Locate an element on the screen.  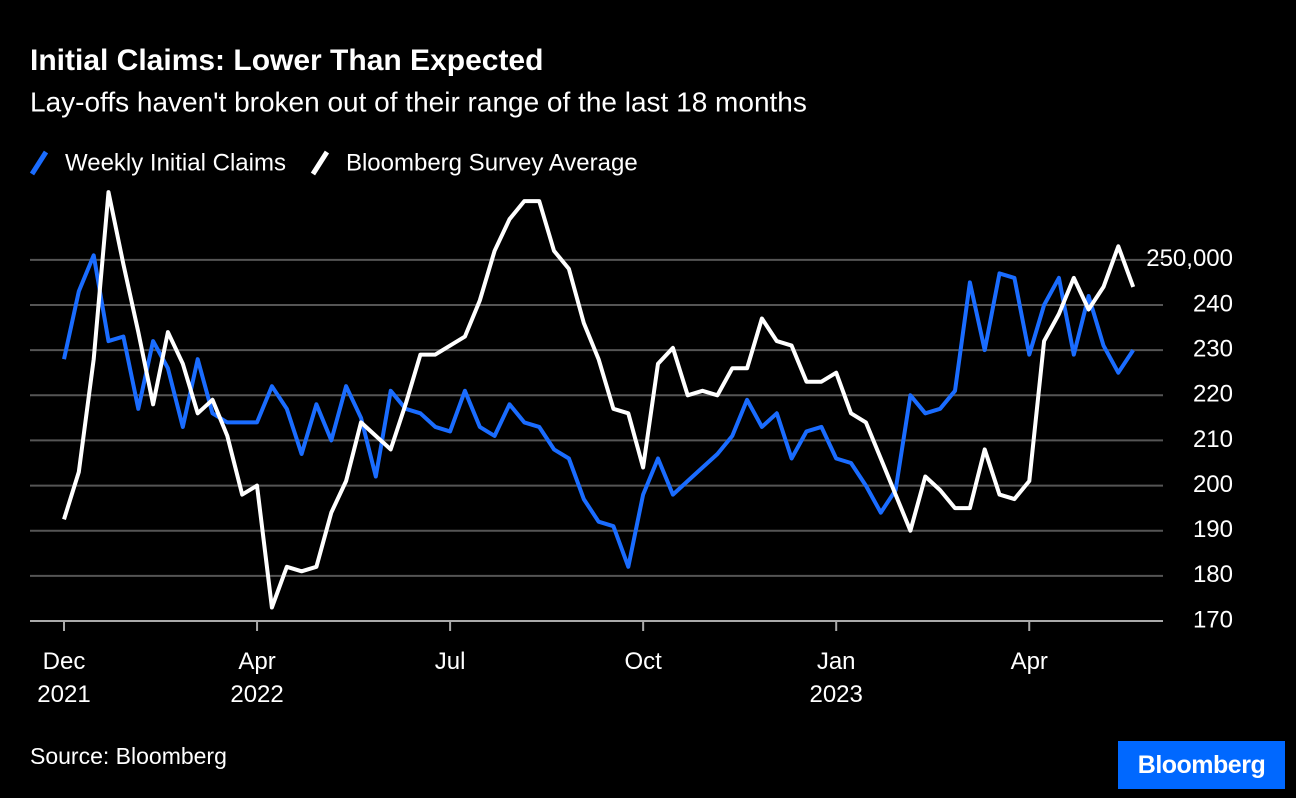
legend-label: Bloomberg Survey Average is located at coordinates (492, 162).